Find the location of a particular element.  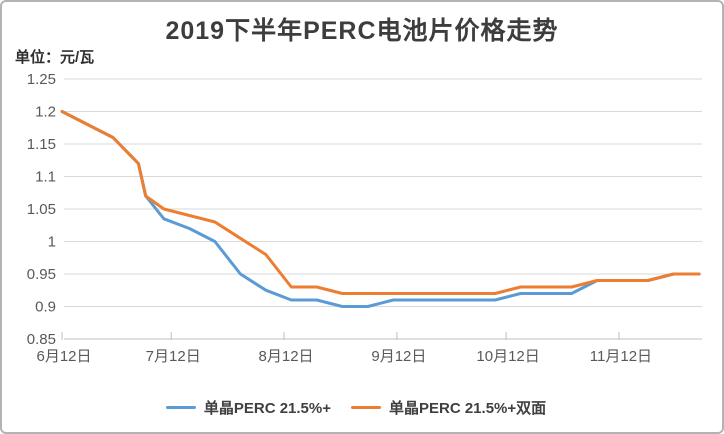

y-tick-label: 1.05 is located at coordinates (41, 209).